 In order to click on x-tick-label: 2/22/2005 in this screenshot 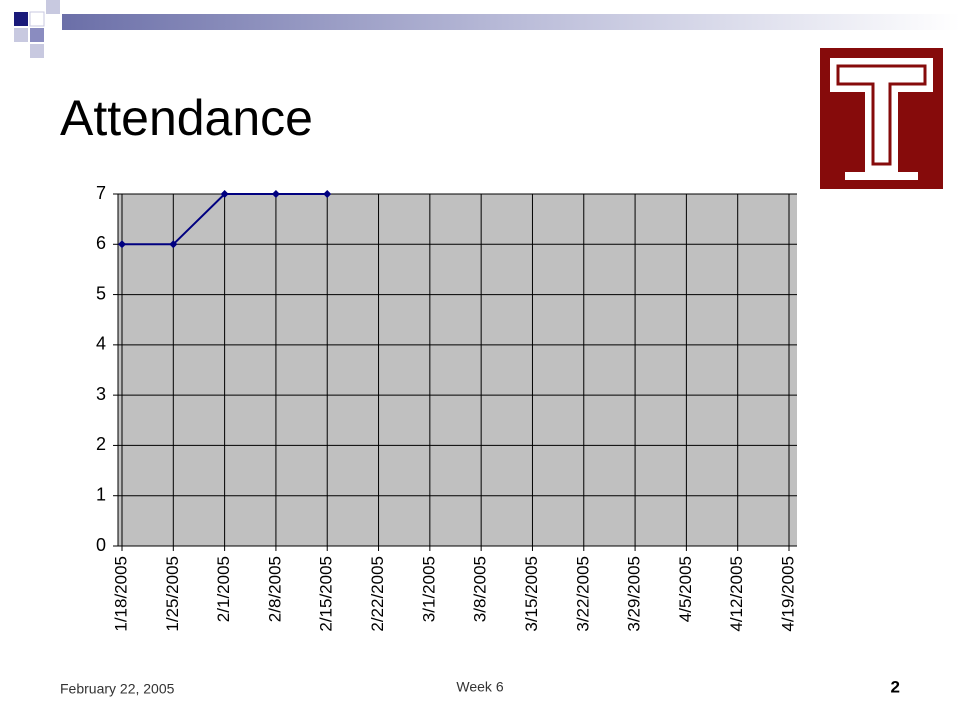, I will do `click(377, 594)`.